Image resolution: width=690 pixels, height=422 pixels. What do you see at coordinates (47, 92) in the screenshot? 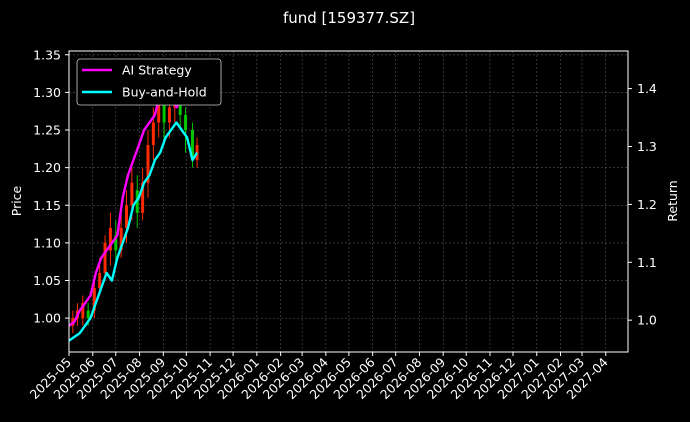
I see `y-tick-label: 1.30` at bounding box center [47, 92].